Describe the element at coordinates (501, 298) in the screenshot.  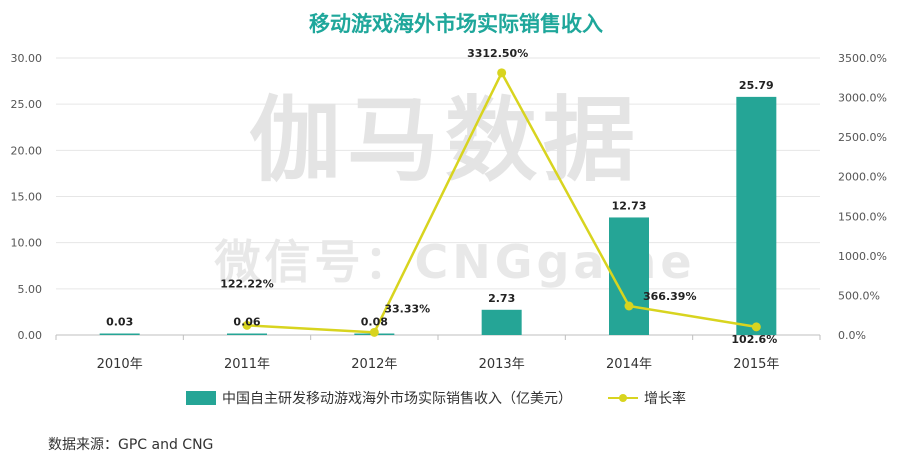
I see `revenue-bar-label: 2.73` at that location.